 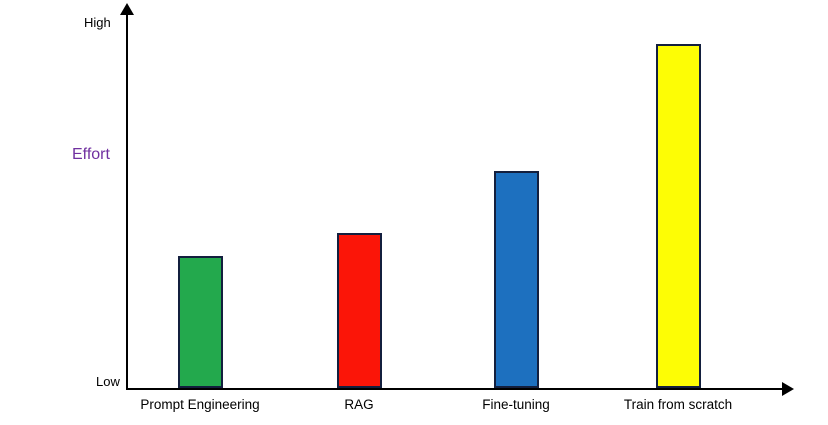 What do you see at coordinates (359, 310) in the screenshot?
I see `bar-rag` at bounding box center [359, 310].